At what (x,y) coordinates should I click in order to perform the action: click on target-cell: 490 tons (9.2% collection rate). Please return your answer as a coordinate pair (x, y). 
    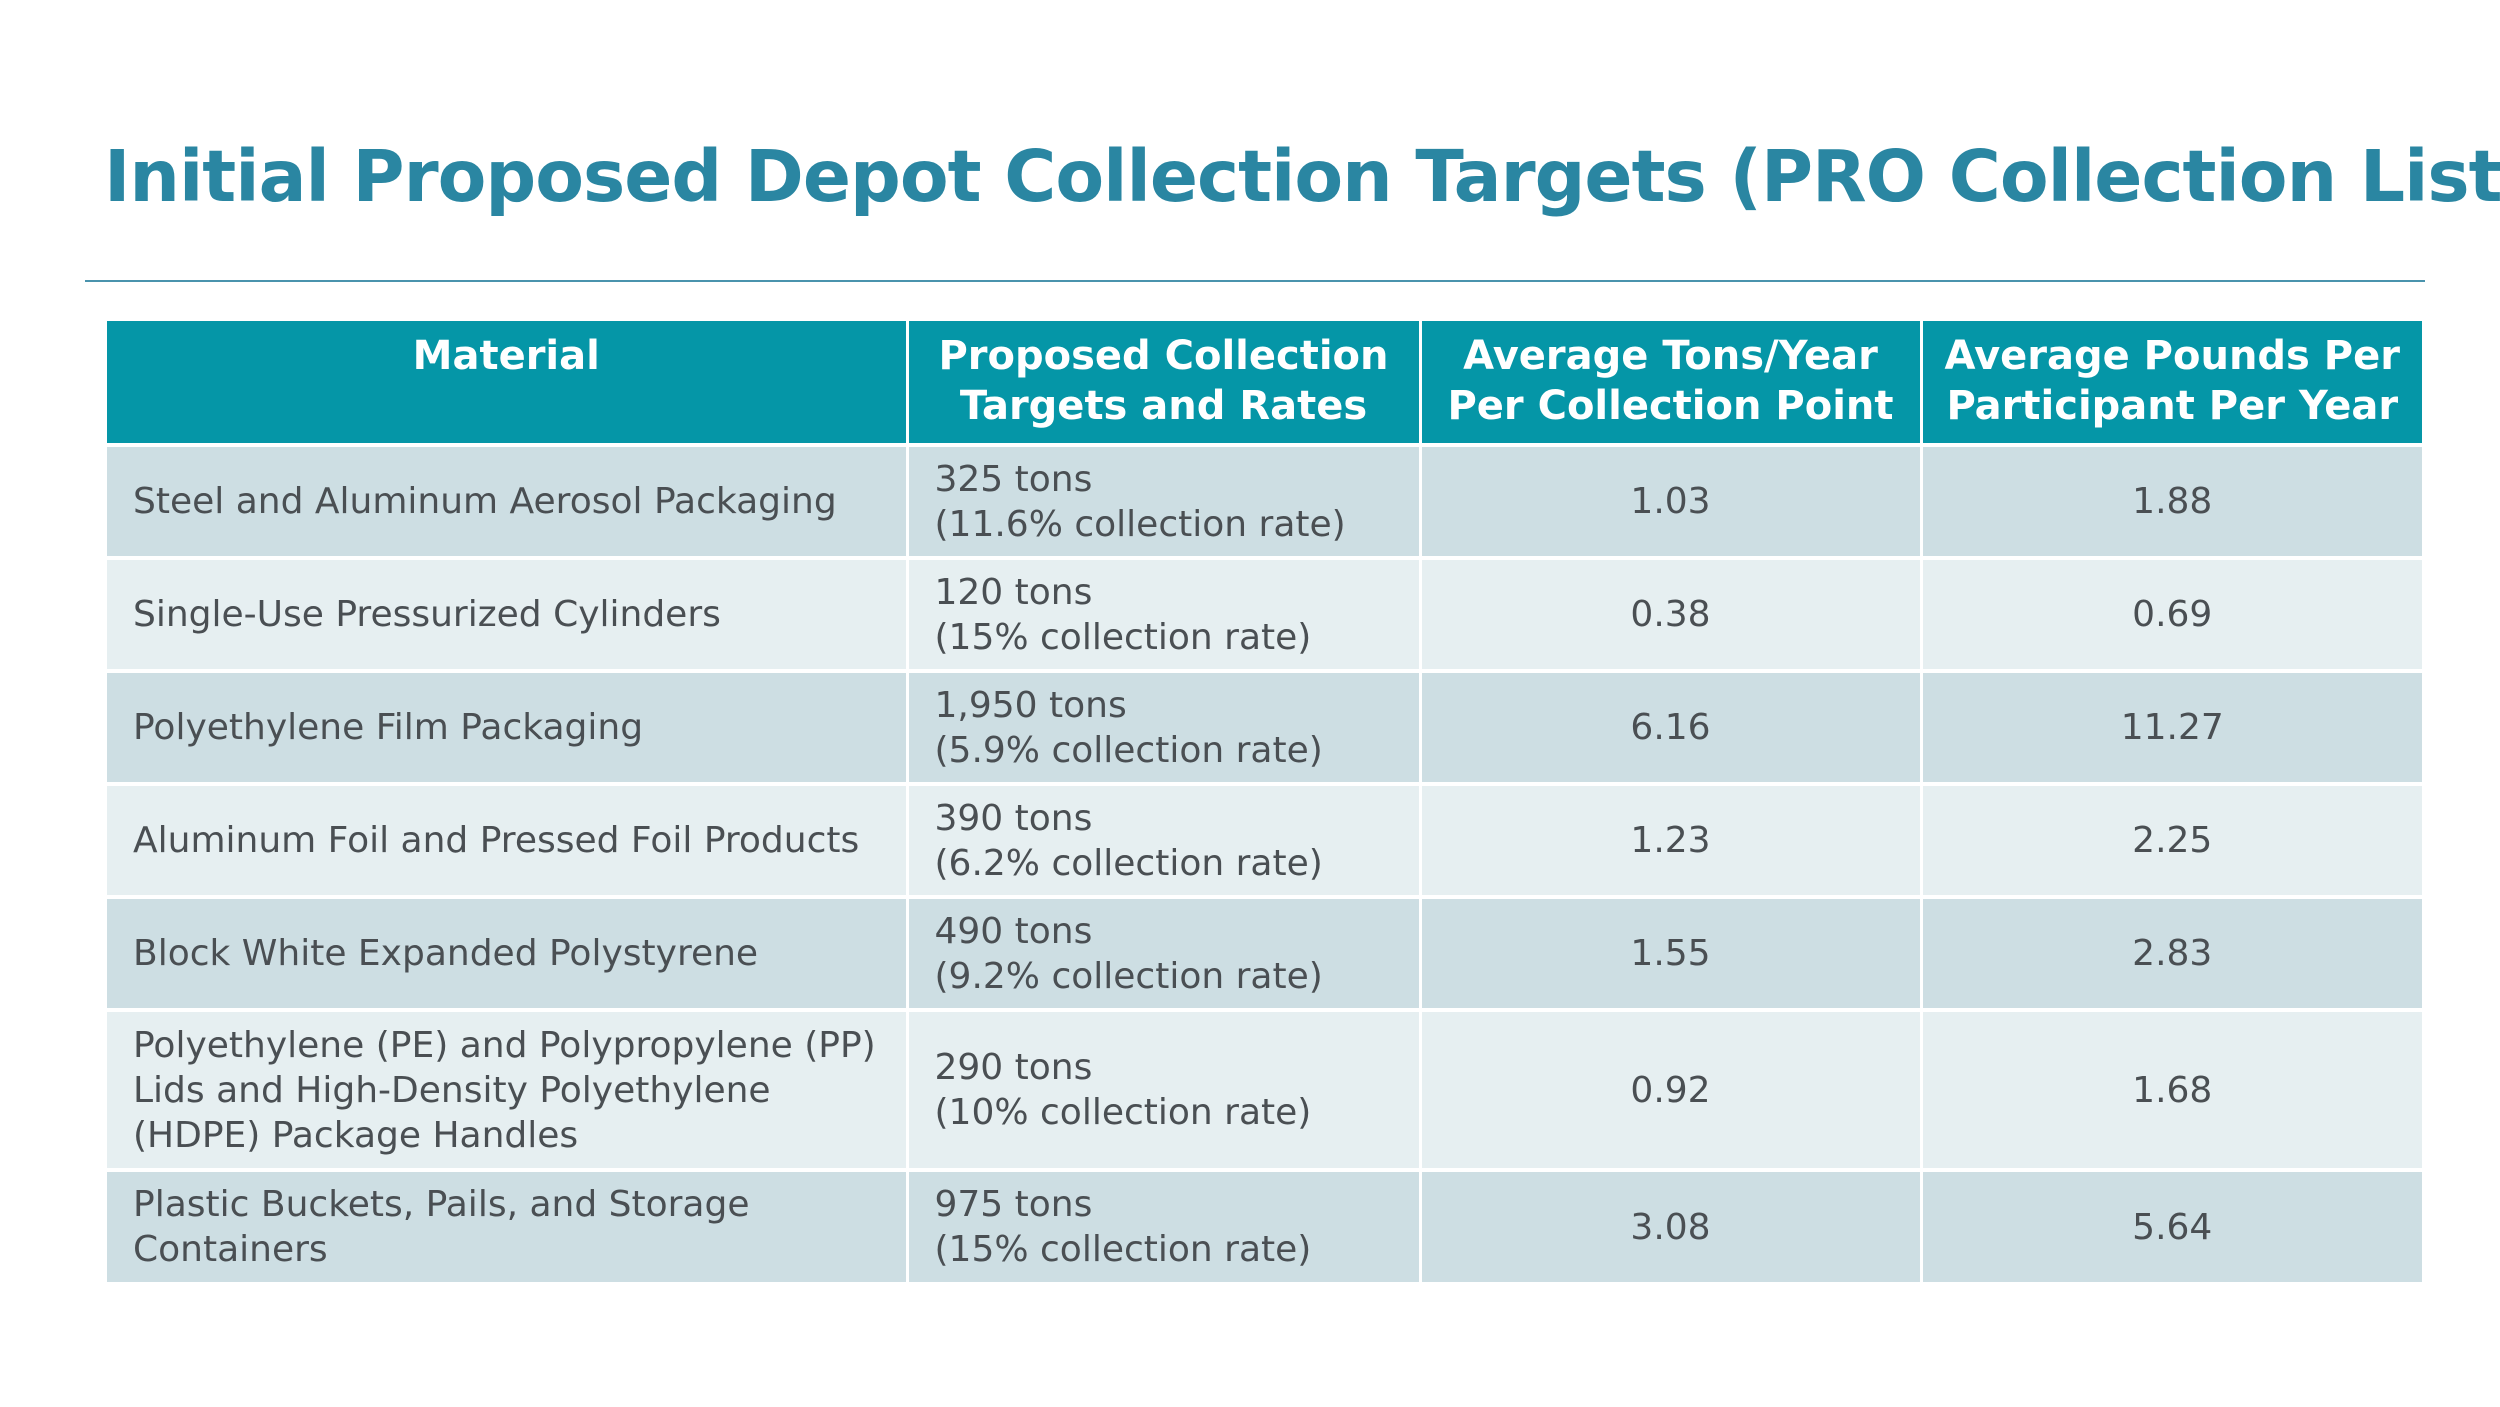
    Looking at the image, I should click on (1164, 952).